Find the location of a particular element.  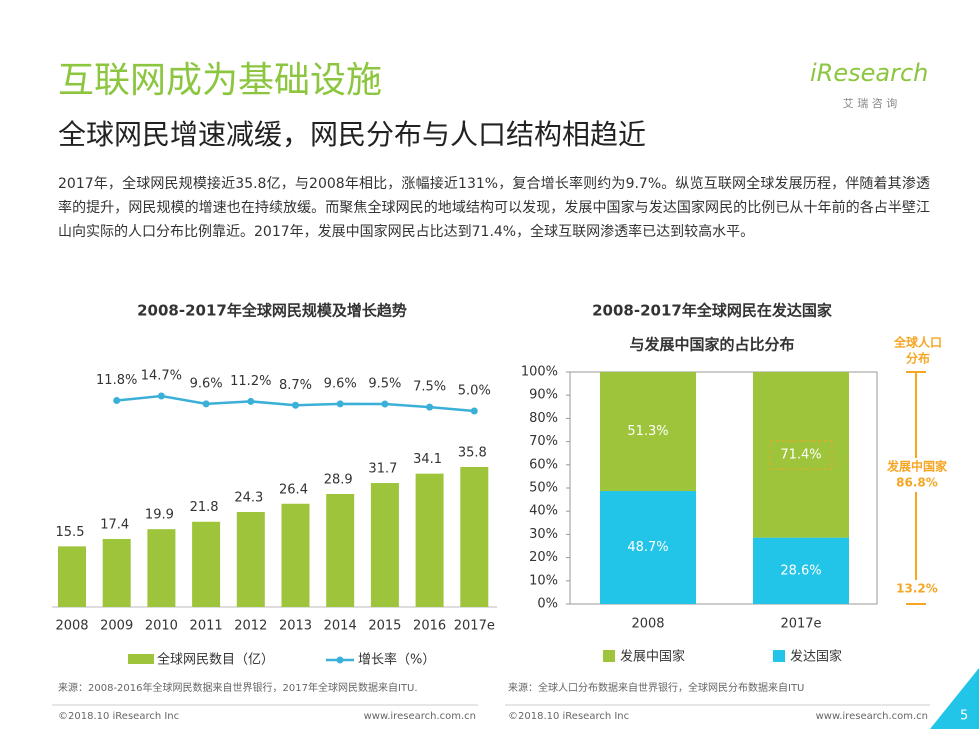

x-tick-label: 2013 is located at coordinates (295, 626).